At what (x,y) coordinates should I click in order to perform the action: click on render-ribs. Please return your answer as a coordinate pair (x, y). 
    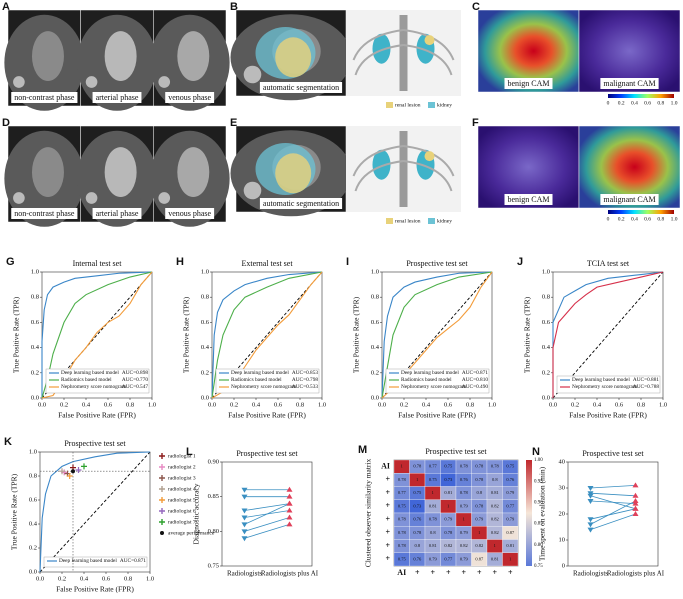
    Looking at the image, I should click on (378, 52).